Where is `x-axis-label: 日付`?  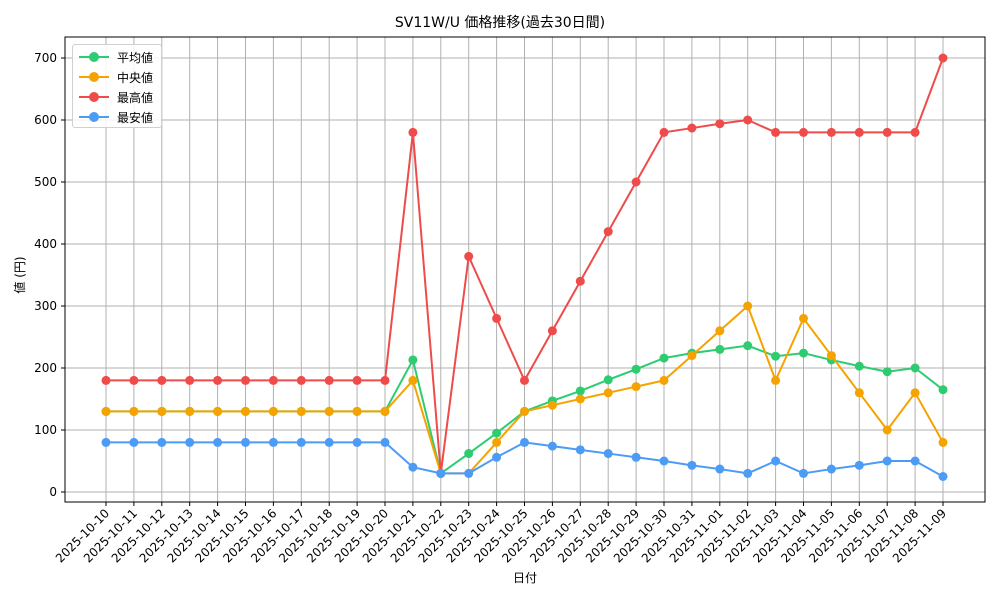 x-axis-label: 日付 is located at coordinates (525, 578).